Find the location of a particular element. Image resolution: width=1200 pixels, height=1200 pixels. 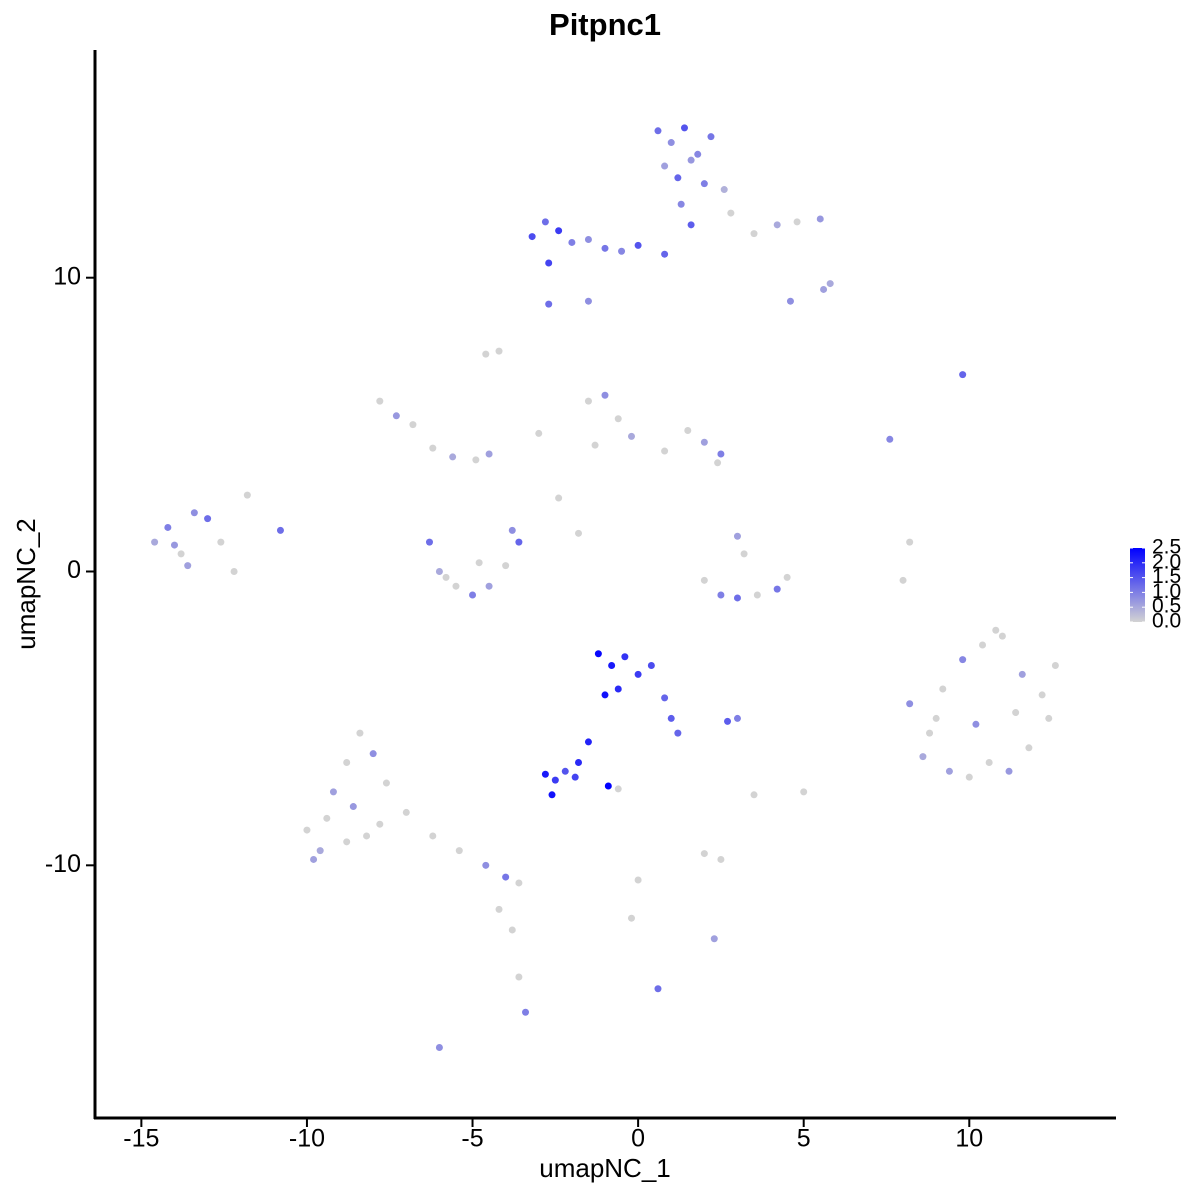

x-tick-label: -5 is located at coordinates (472, 1139).